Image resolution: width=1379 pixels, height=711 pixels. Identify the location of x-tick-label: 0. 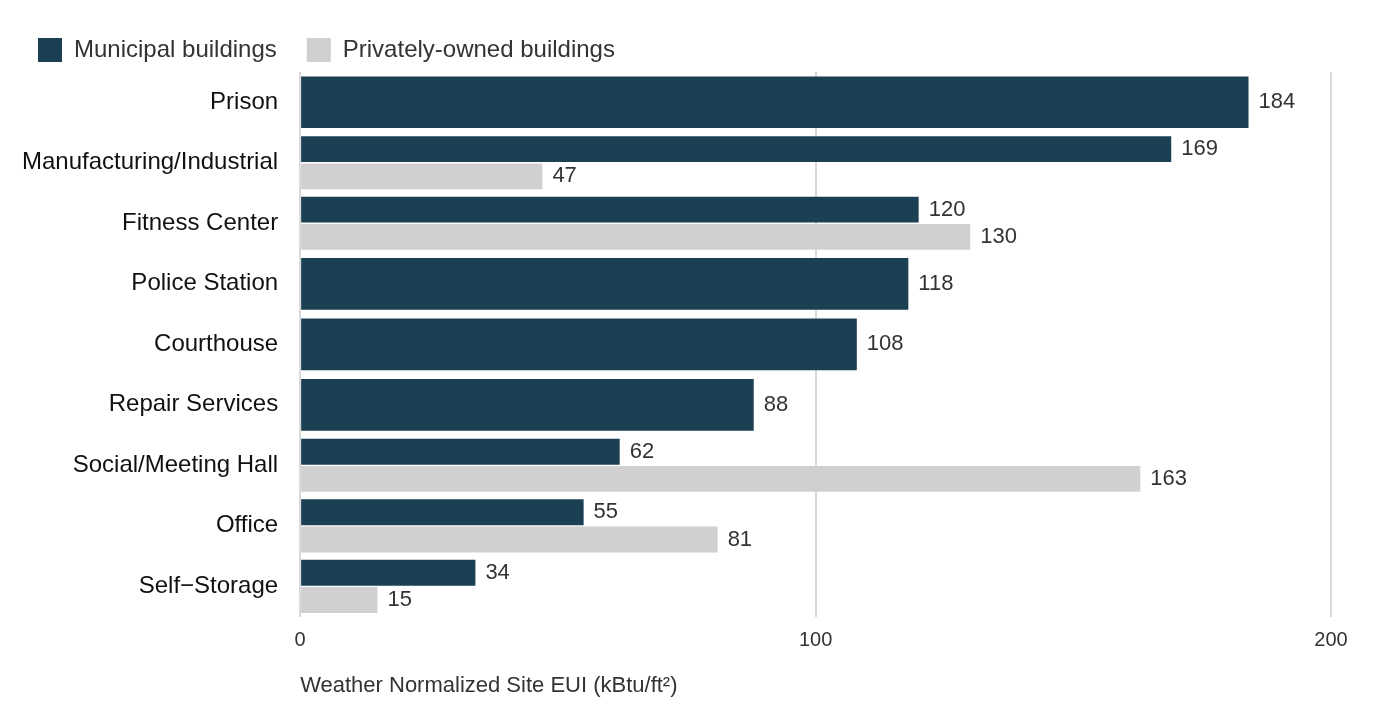
(300, 639).